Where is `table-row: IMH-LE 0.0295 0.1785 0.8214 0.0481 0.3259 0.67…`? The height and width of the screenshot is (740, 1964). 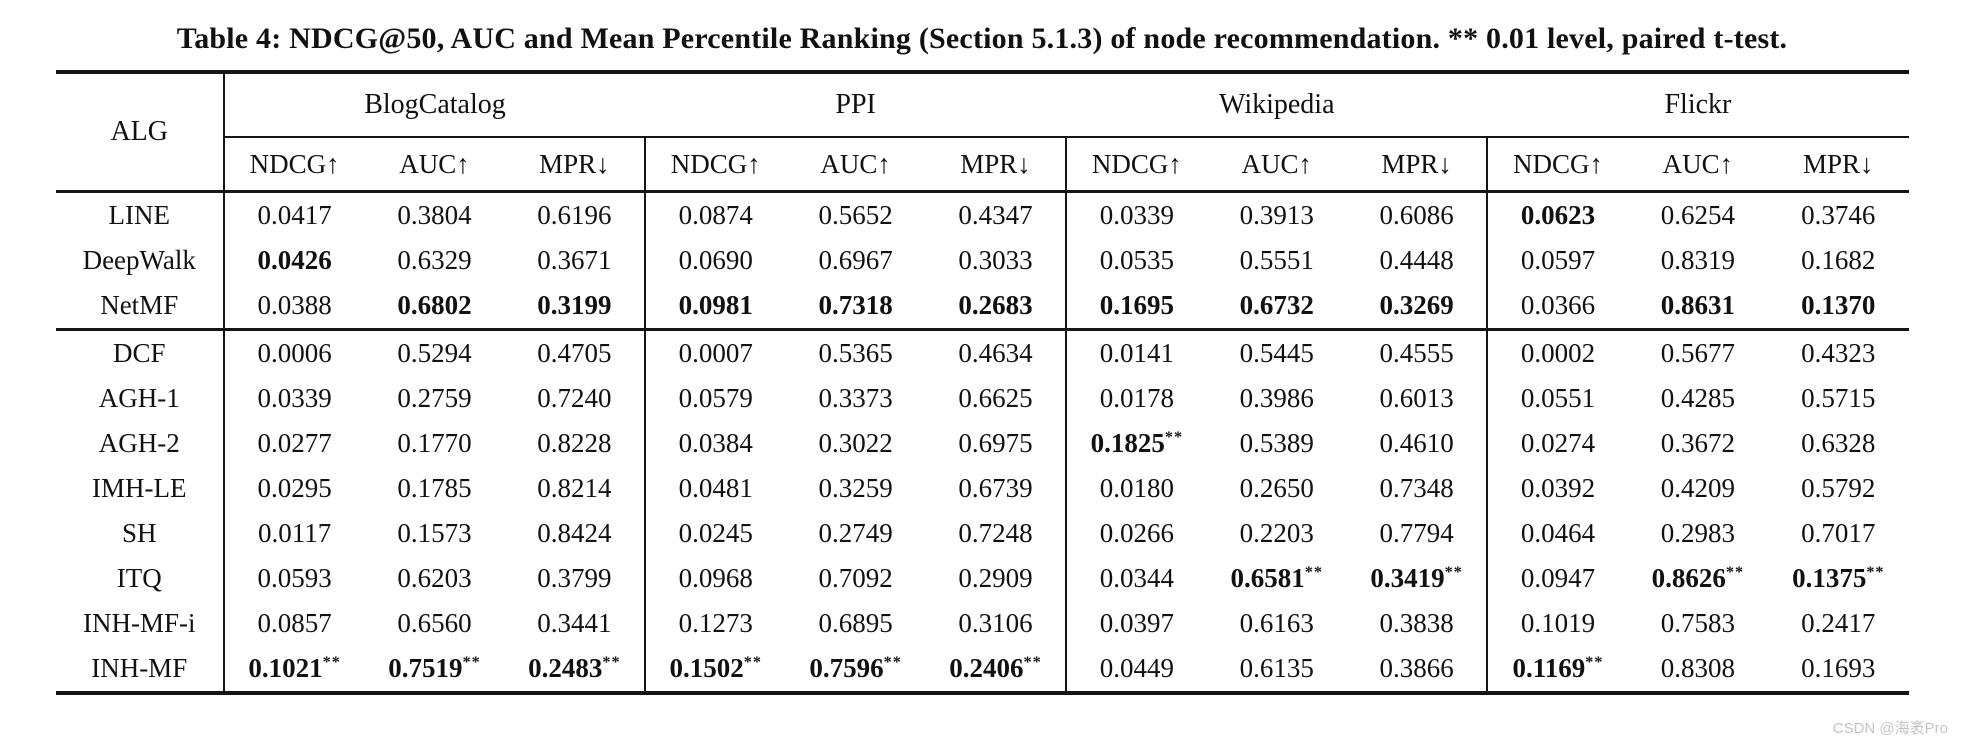
table-row: IMH-LE 0.0295 0.1785 0.8214 0.0481 0.3259 0.67… is located at coordinates (982, 488).